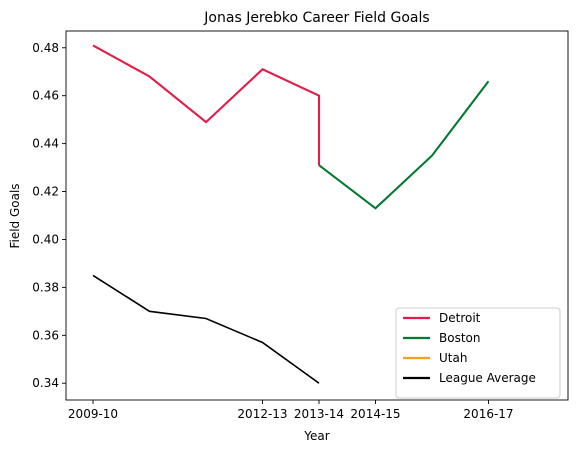 The width and height of the screenshot is (579, 453). I want to click on series-line-league-average, so click(206, 329).